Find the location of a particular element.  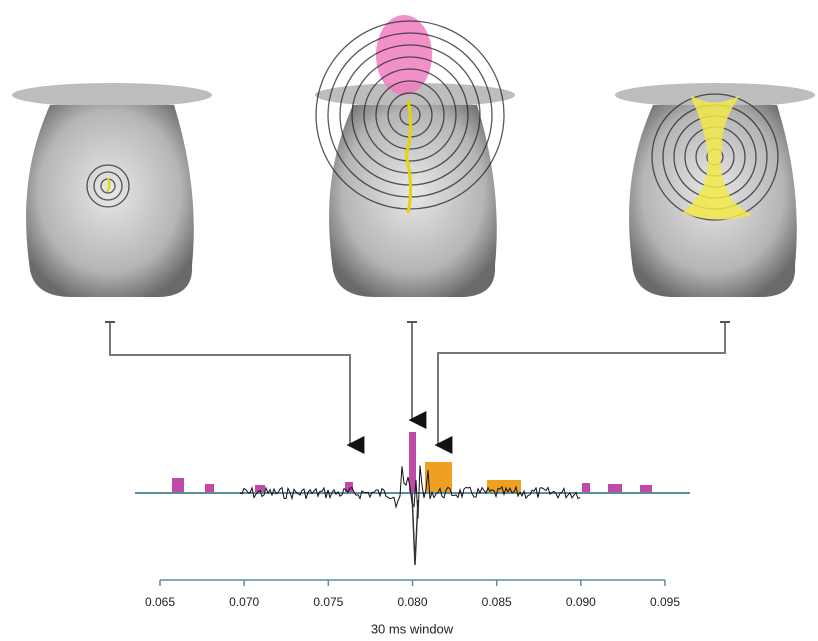

x-tick-label: 0.070 is located at coordinates (244, 602).